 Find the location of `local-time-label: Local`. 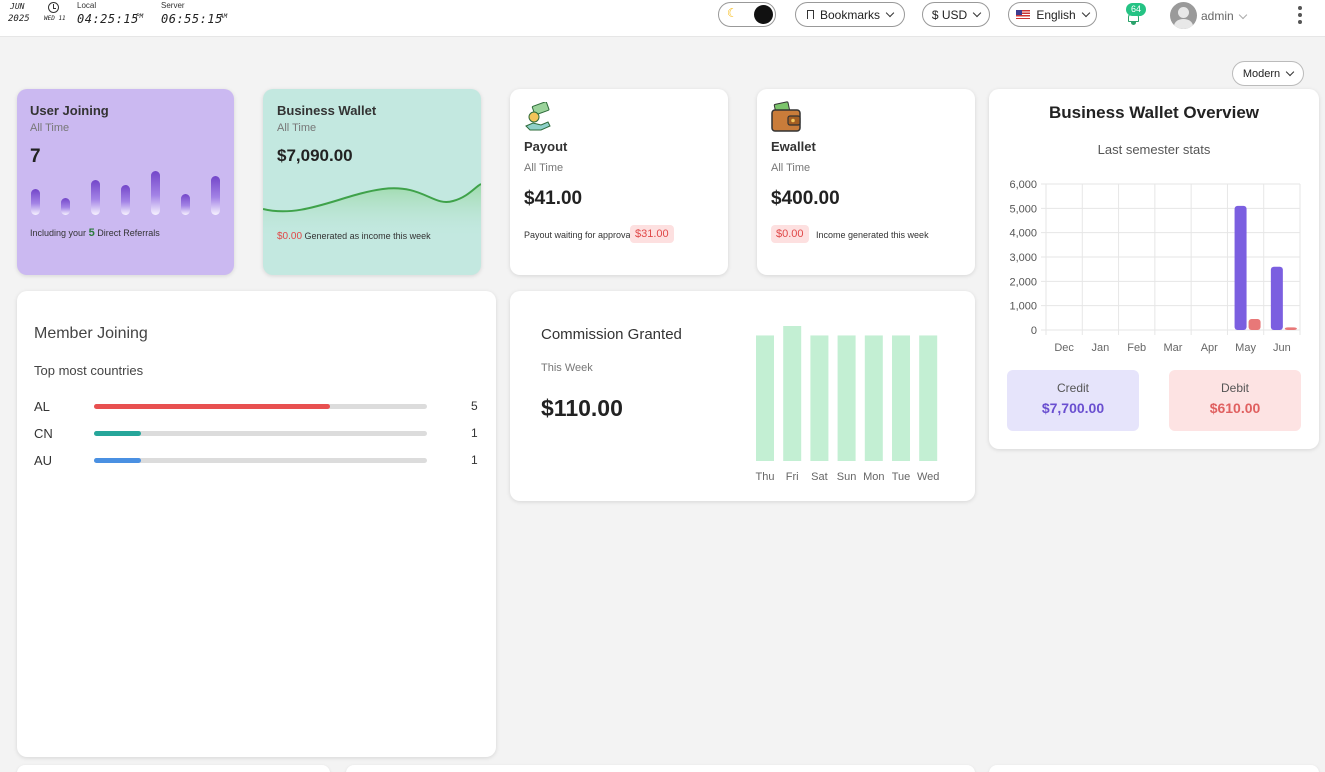

local-time-label: Local is located at coordinates (87, 5).